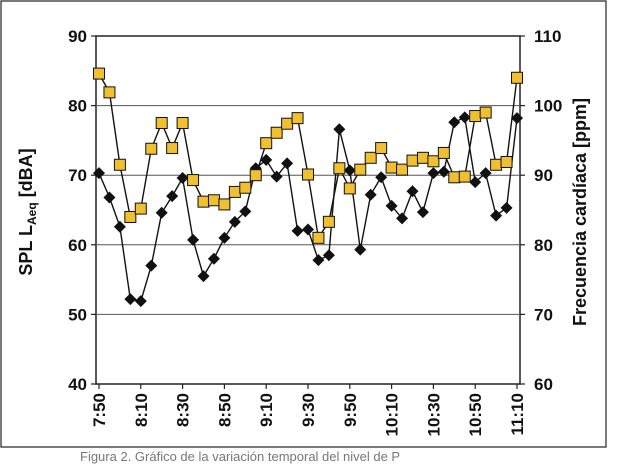  What do you see at coordinates (224, 410) in the screenshot?
I see `x-tick-label: 8:50` at bounding box center [224, 410].